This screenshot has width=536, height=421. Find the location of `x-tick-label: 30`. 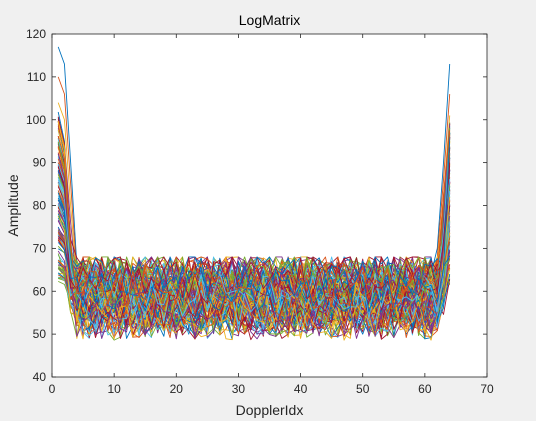

x-tick-label: 30 is located at coordinates (239, 389).